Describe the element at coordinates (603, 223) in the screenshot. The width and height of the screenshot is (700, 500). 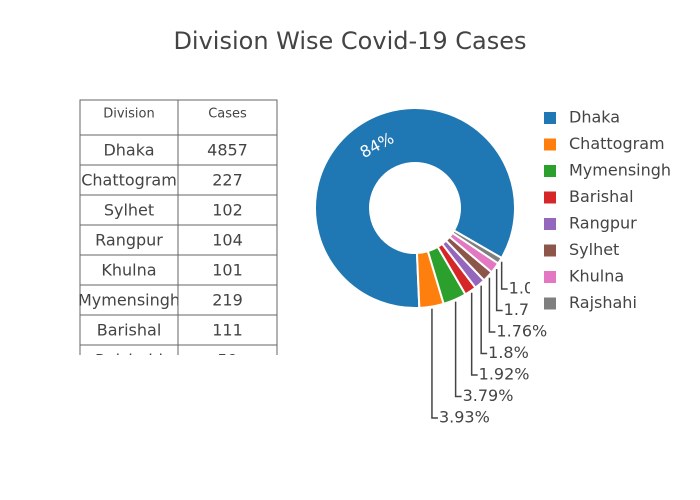
I see `legend-label: Rangpur` at that location.